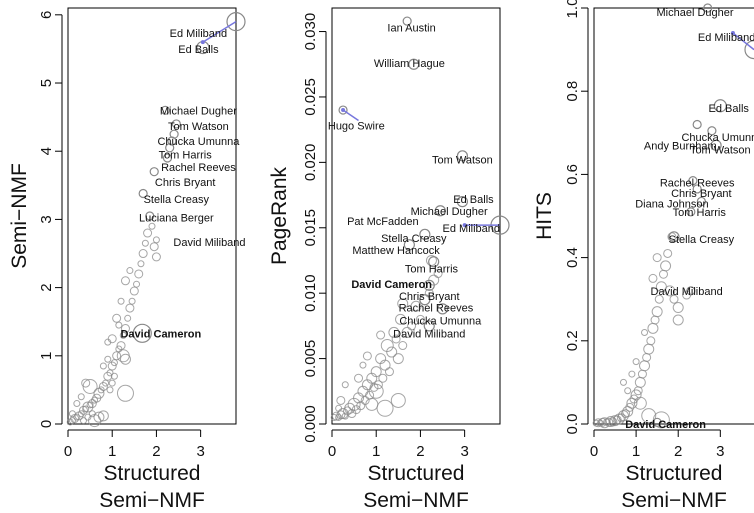  I want to click on y-axis-title: Semi−NMF, so click(19, 216).